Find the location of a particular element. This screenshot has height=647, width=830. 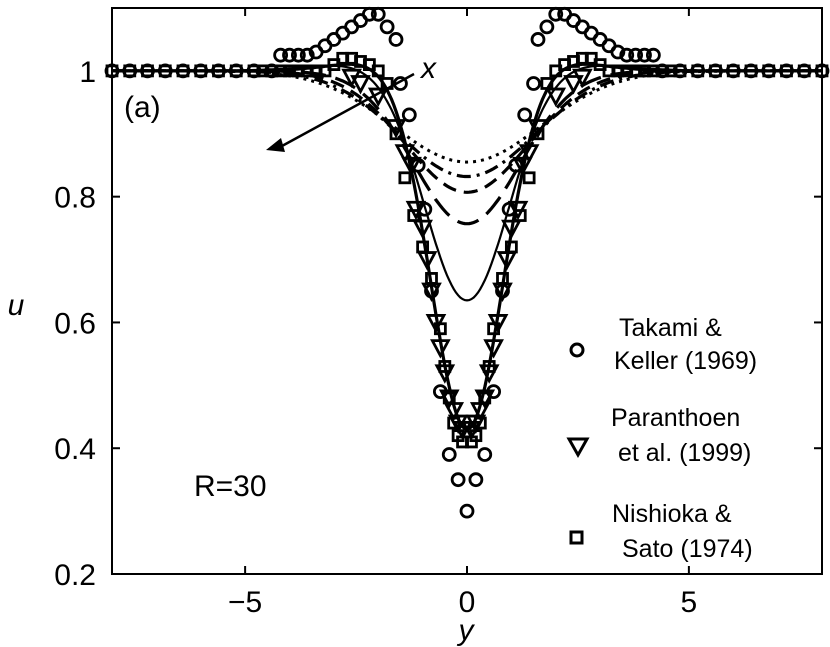

legend-label-paranthoen-2: et al. (1999) is located at coordinates (681, 453).